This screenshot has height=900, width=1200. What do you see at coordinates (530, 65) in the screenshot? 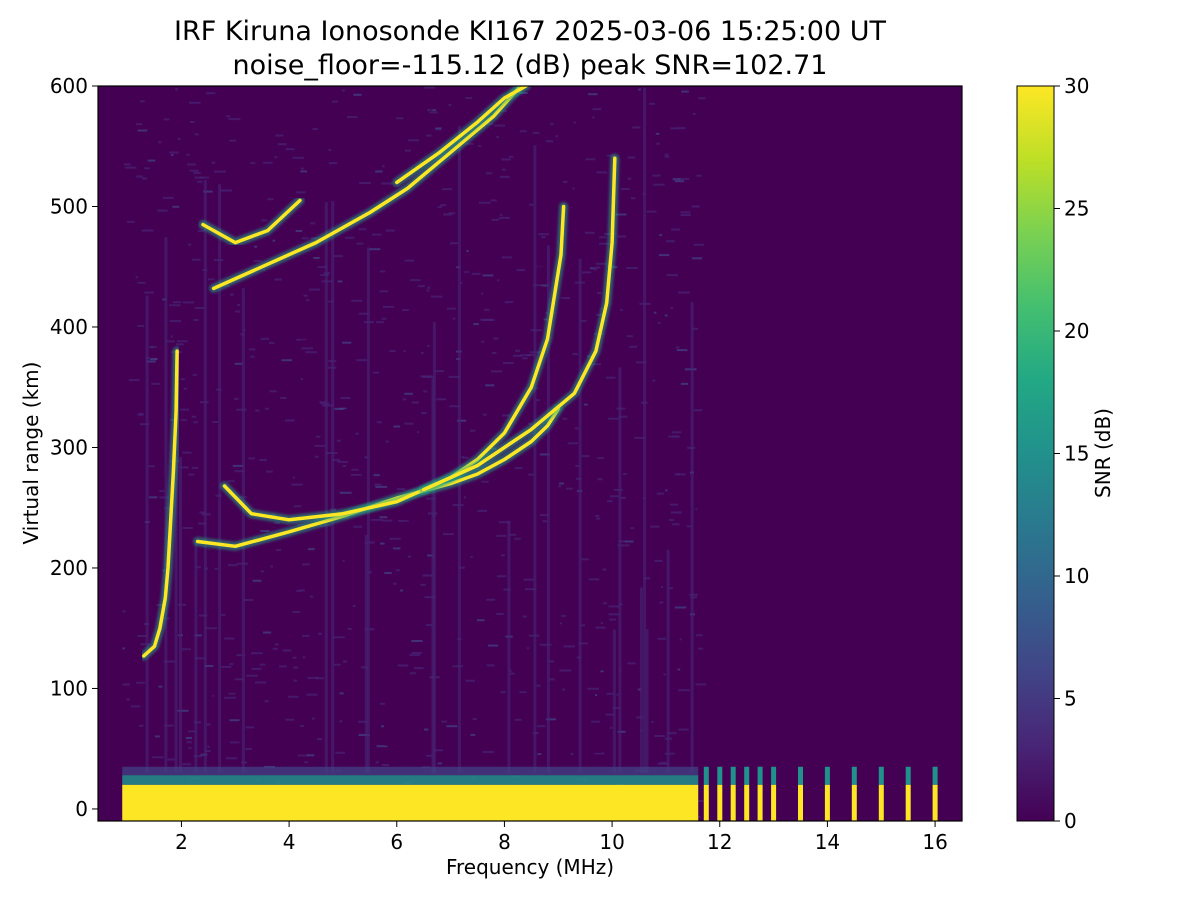
I see `chart-subtitle: noise_floor=-115.12 (dB) peak SNR=102.71` at bounding box center [530, 65].